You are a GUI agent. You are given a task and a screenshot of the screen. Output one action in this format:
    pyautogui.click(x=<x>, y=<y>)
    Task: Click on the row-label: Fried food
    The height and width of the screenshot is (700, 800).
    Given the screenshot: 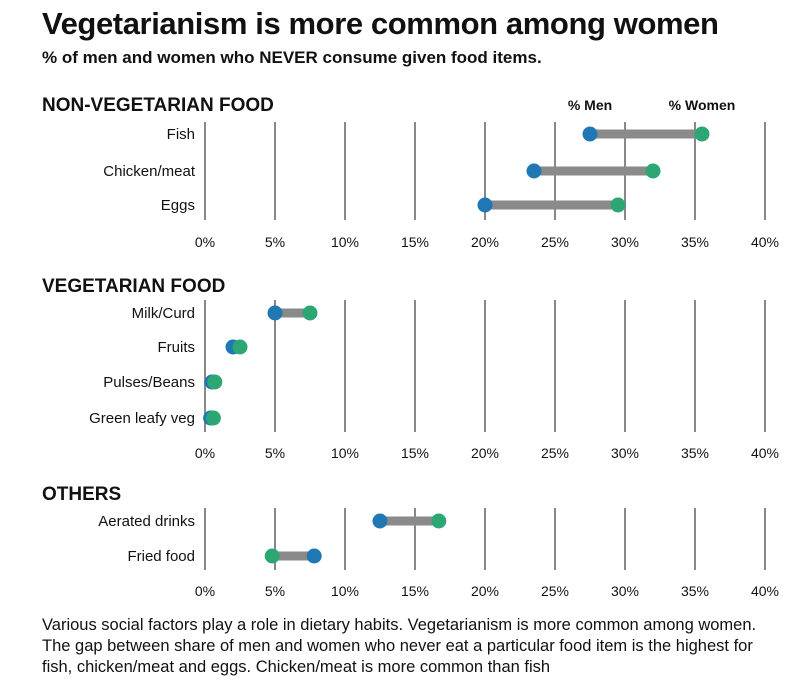 What is the action you would take?
    pyautogui.click(x=161, y=556)
    